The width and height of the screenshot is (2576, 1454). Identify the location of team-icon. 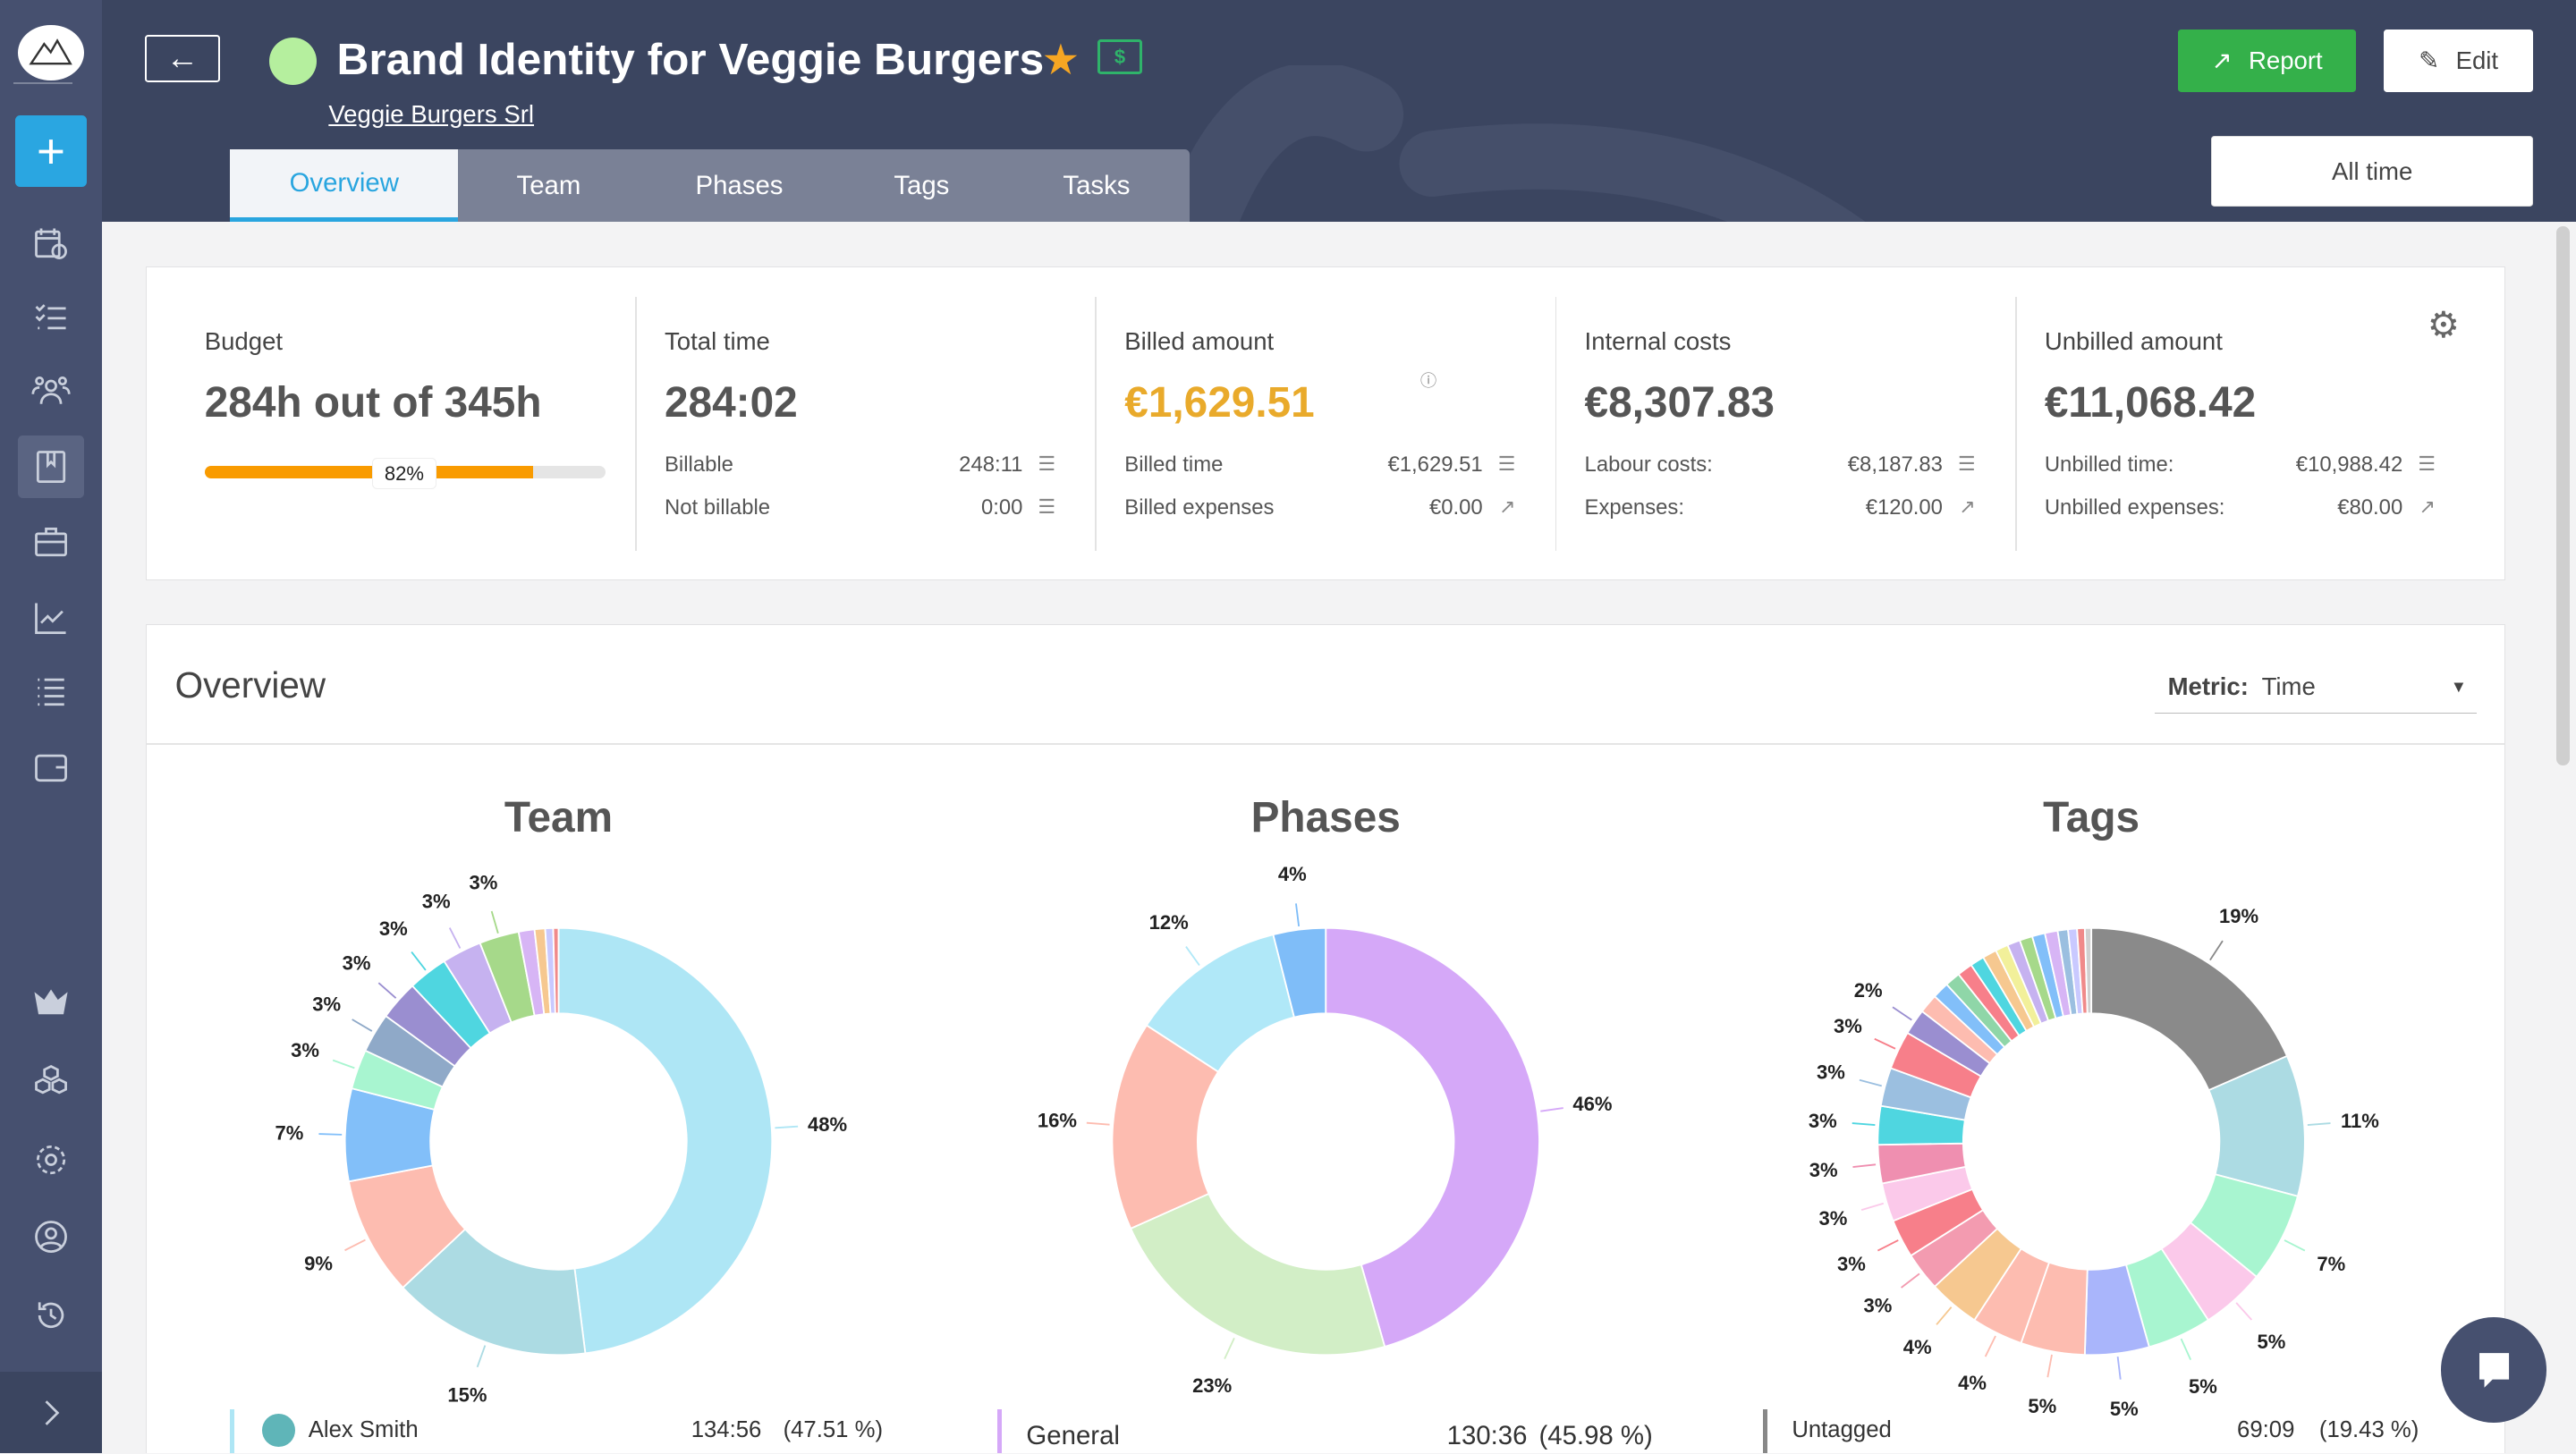
(50, 390).